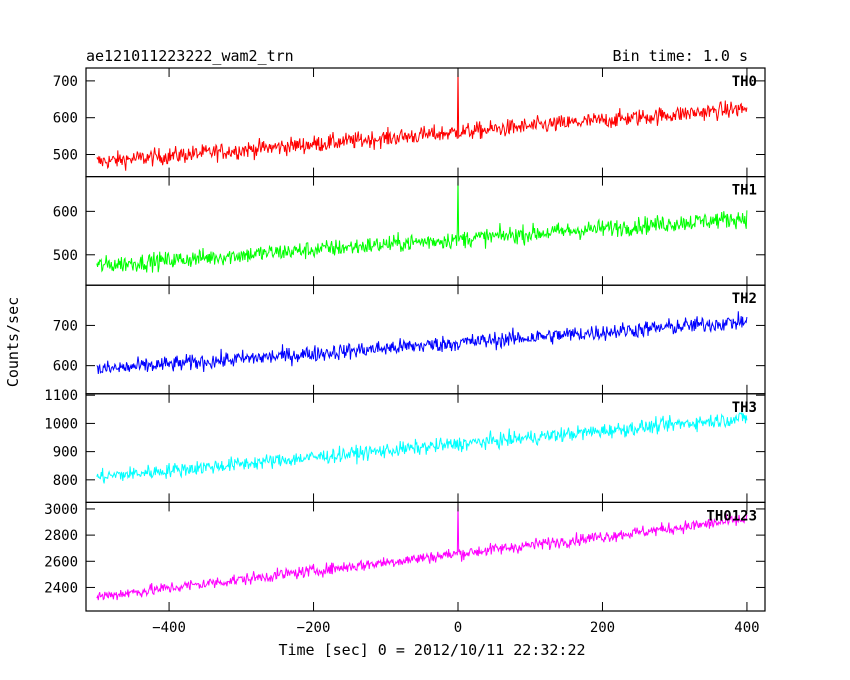 This screenshot has height=680, width=850. What do you see at coordinates (746, 628) in the screenshot?
I see `x-tick-label: 400` at bounding box center [746, 628].